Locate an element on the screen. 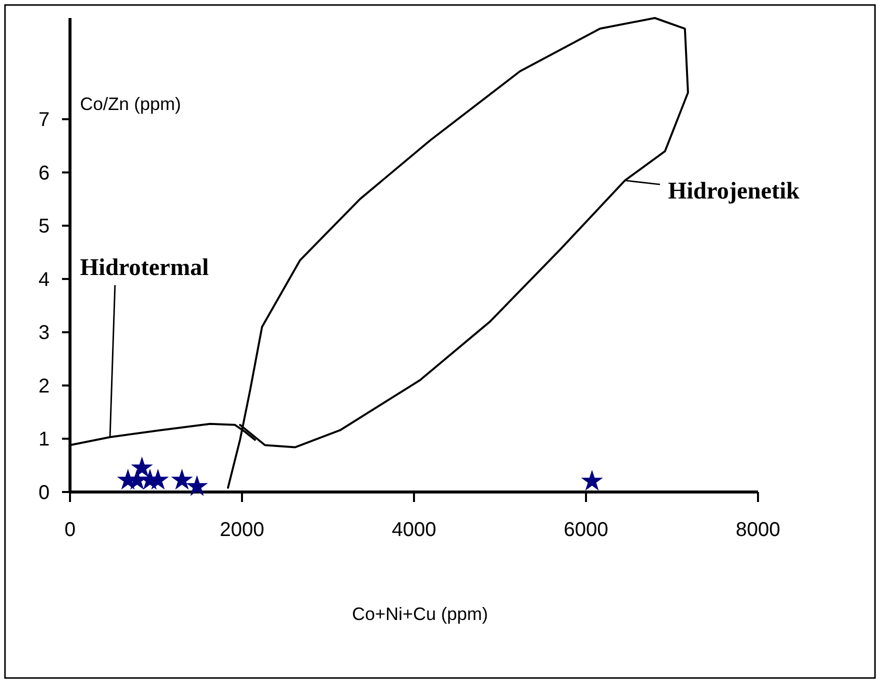 The image size is (886, 686). y-tick-label: 4 is located at coordinates (44, 279).